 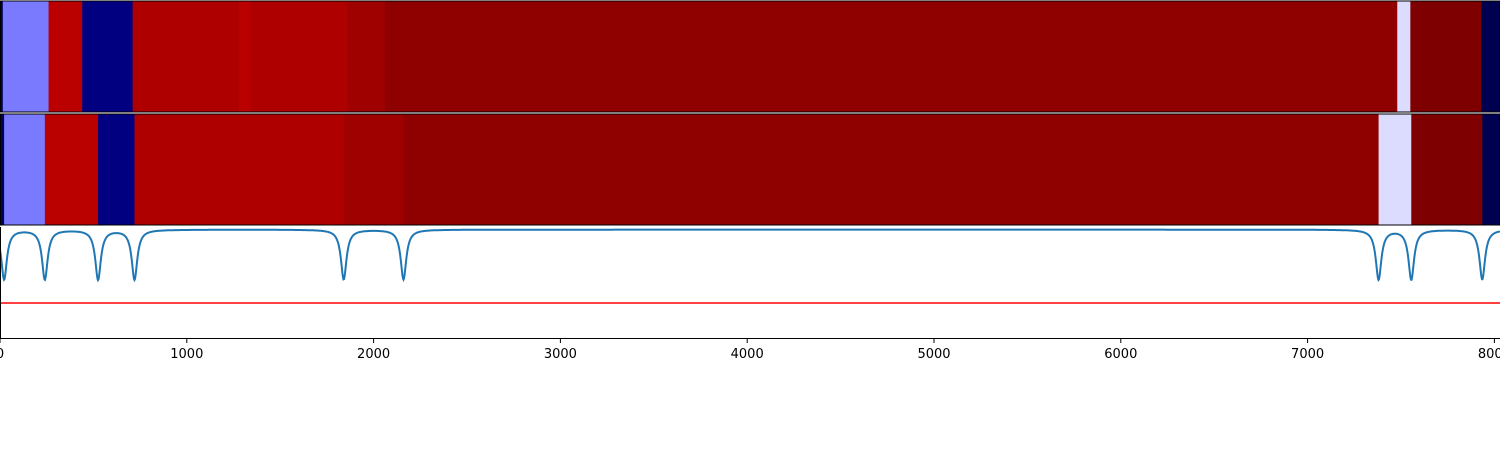 I want to click on x-axis: 0 1000 2000 3000 4000 5000 6000 7000 8000, so click(x=750, y=350).